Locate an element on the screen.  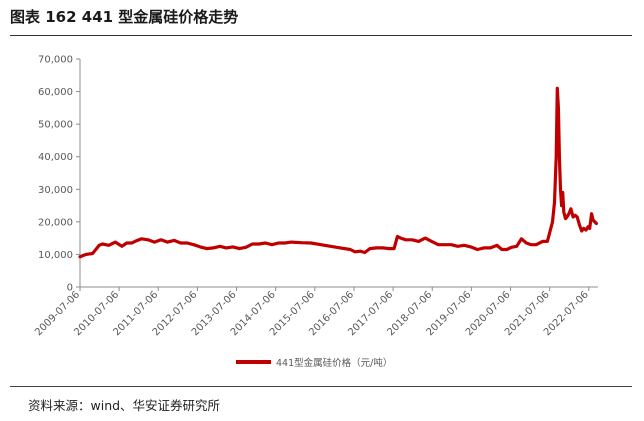
y-tick-label: 40,000 is located at coordinates (55, 157).